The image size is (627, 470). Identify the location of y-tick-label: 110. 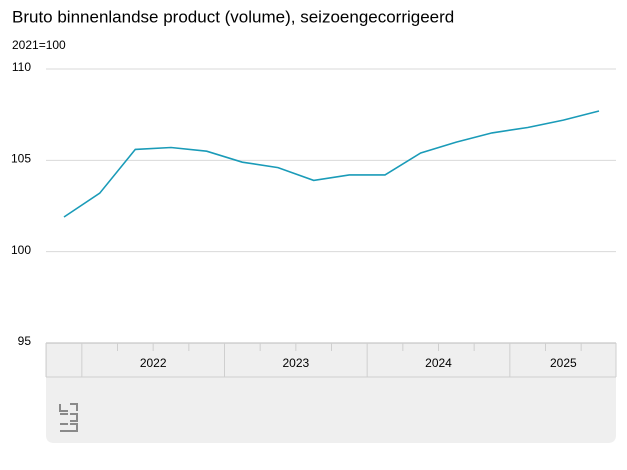
(21, 67).